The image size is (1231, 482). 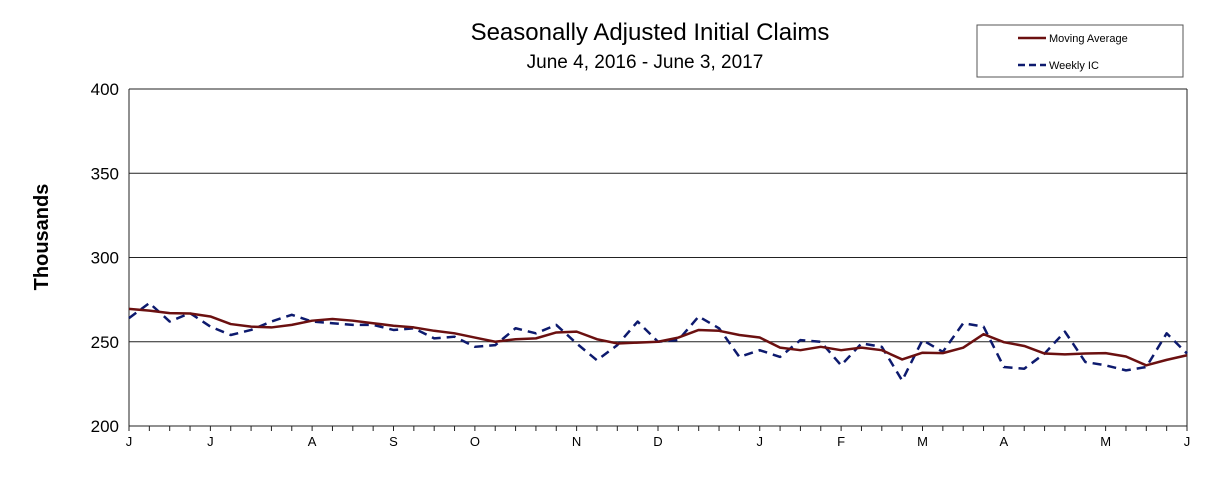 What do you see at coordinates (1080, 51) in the screenshot?
I see `legend-box` at bounding box center [1080, 51].